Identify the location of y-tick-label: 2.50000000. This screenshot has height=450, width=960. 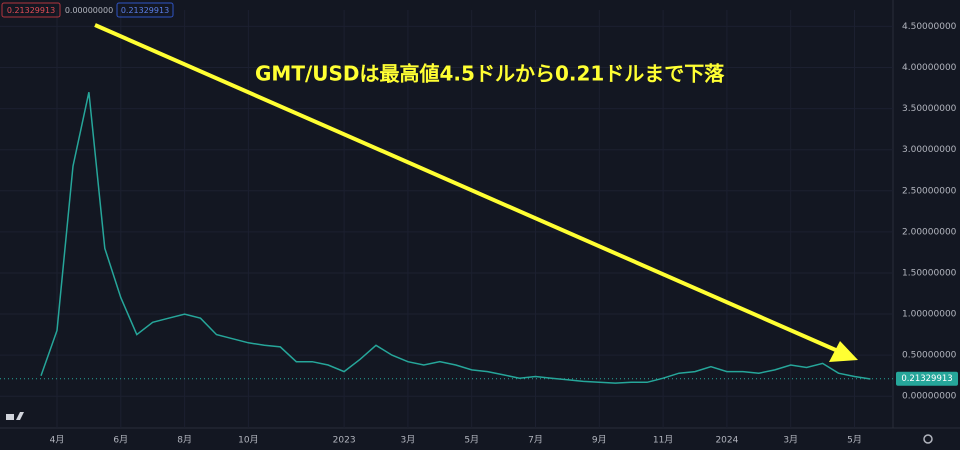
(929, 191).